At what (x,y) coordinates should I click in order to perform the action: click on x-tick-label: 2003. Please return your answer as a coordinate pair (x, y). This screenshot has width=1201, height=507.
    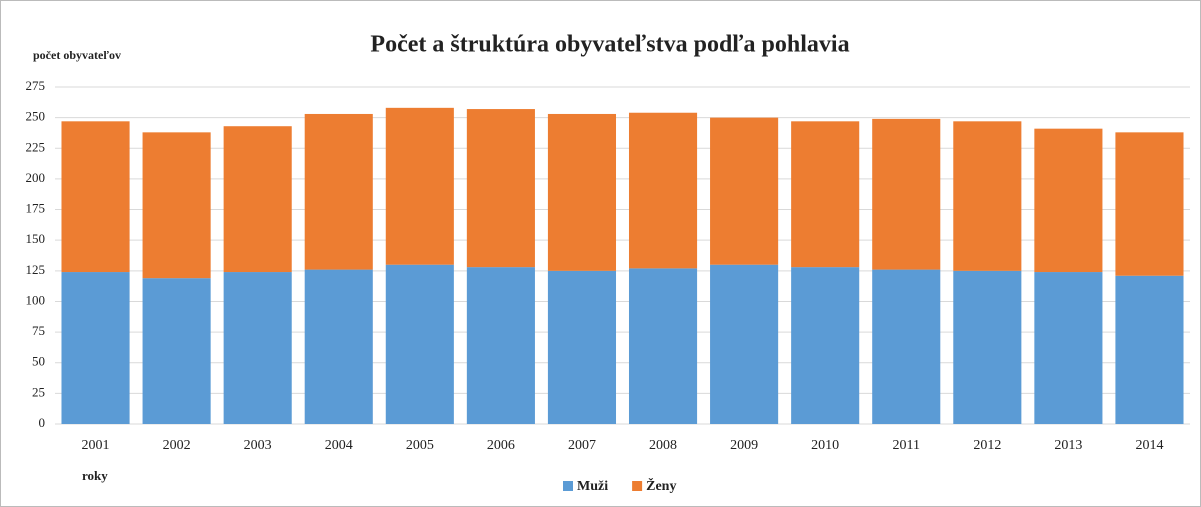
    Looking at the image, I should click on (258, 445).